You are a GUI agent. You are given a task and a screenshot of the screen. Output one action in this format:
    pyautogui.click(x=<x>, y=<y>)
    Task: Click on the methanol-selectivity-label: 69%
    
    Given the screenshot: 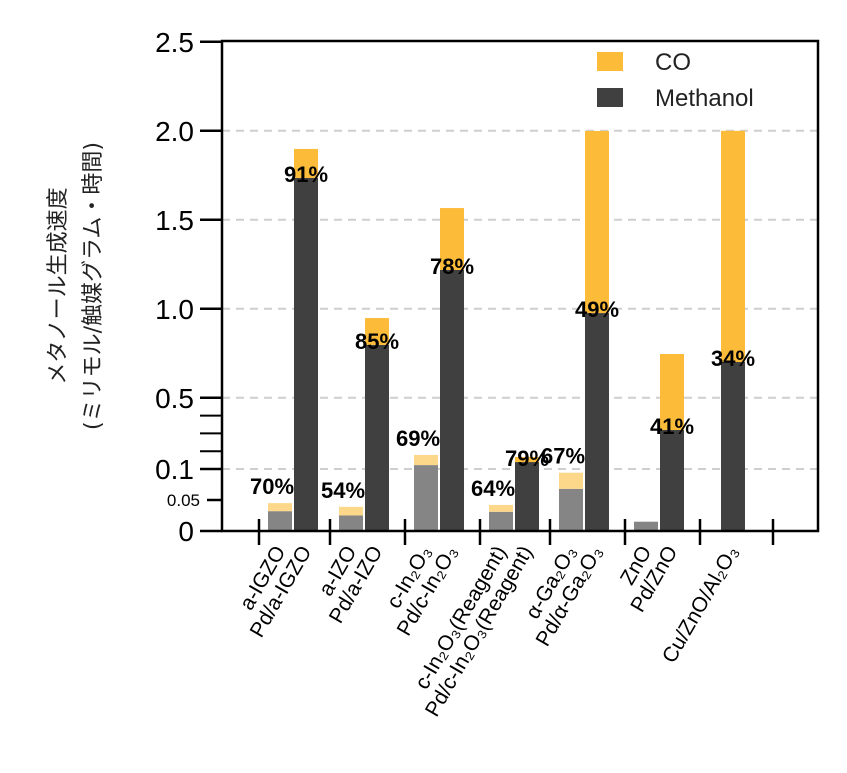 What is the action you would take?
    pyautogui.click(x=418, y=438)
    